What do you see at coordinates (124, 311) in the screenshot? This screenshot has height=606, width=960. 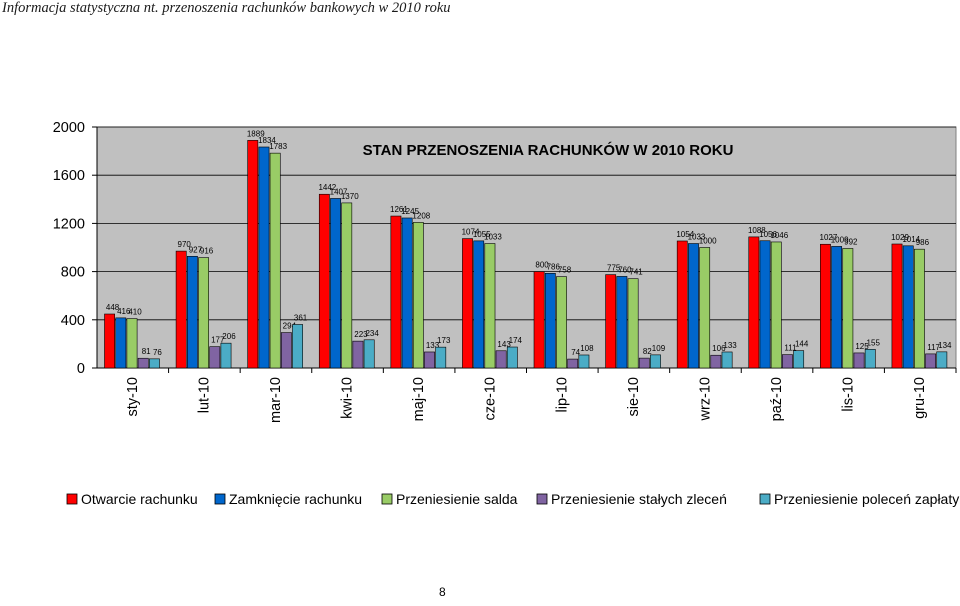 I see `data-label: 416` at bounding box center [124, 311].